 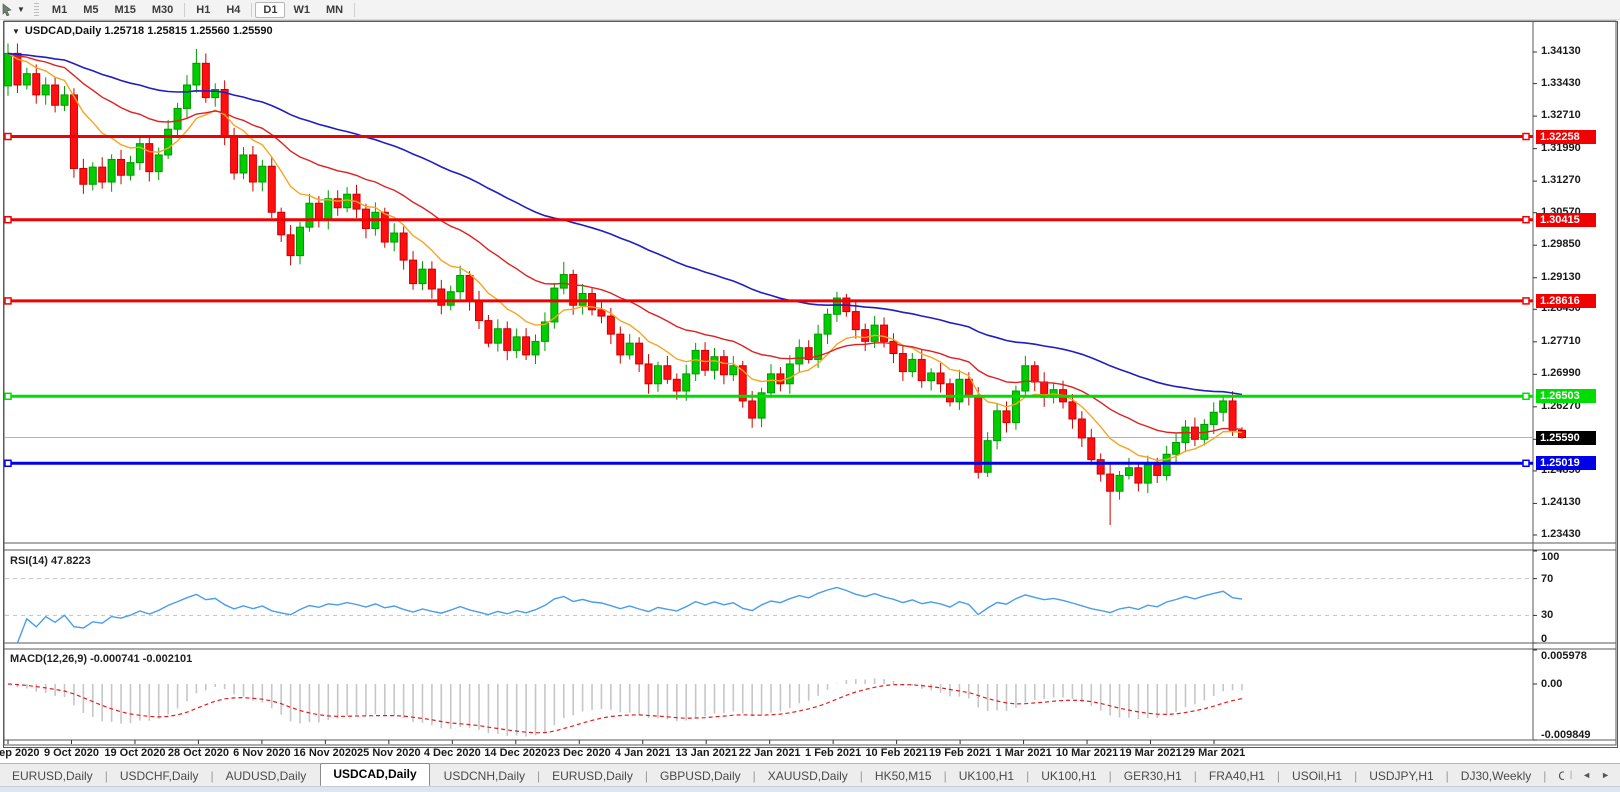 What do you see at coordinates (1561, 373) in the screenshot?
I see `price-tick-label: 1.26990` at bounding box center [1561, 373].